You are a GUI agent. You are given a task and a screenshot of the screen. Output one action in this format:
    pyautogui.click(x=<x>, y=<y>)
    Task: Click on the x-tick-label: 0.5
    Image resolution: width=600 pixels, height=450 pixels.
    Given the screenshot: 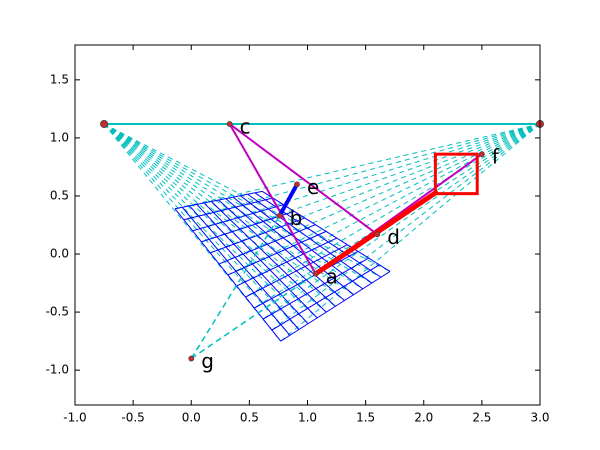 What is the action you would take?
    pyautogui.click(x=249, y=418)
    